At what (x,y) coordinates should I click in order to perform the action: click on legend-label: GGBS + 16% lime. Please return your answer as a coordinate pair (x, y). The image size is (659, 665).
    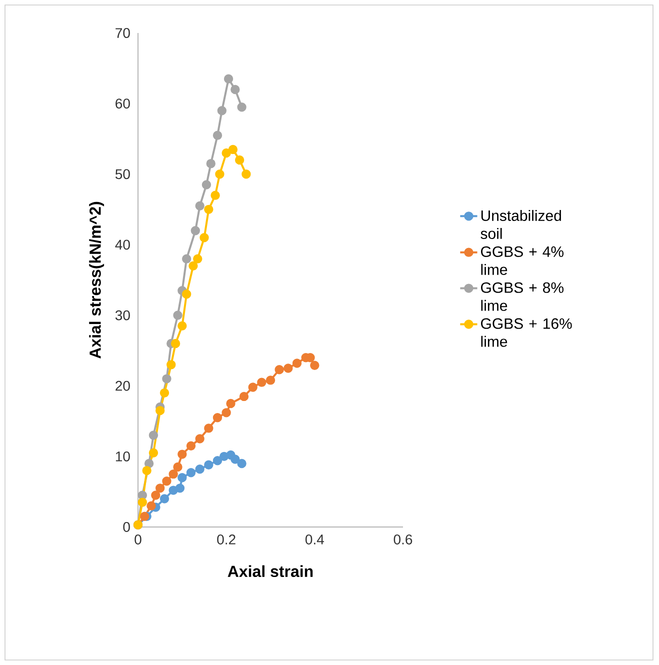
    Looking at the image, I should click on (526, 332).